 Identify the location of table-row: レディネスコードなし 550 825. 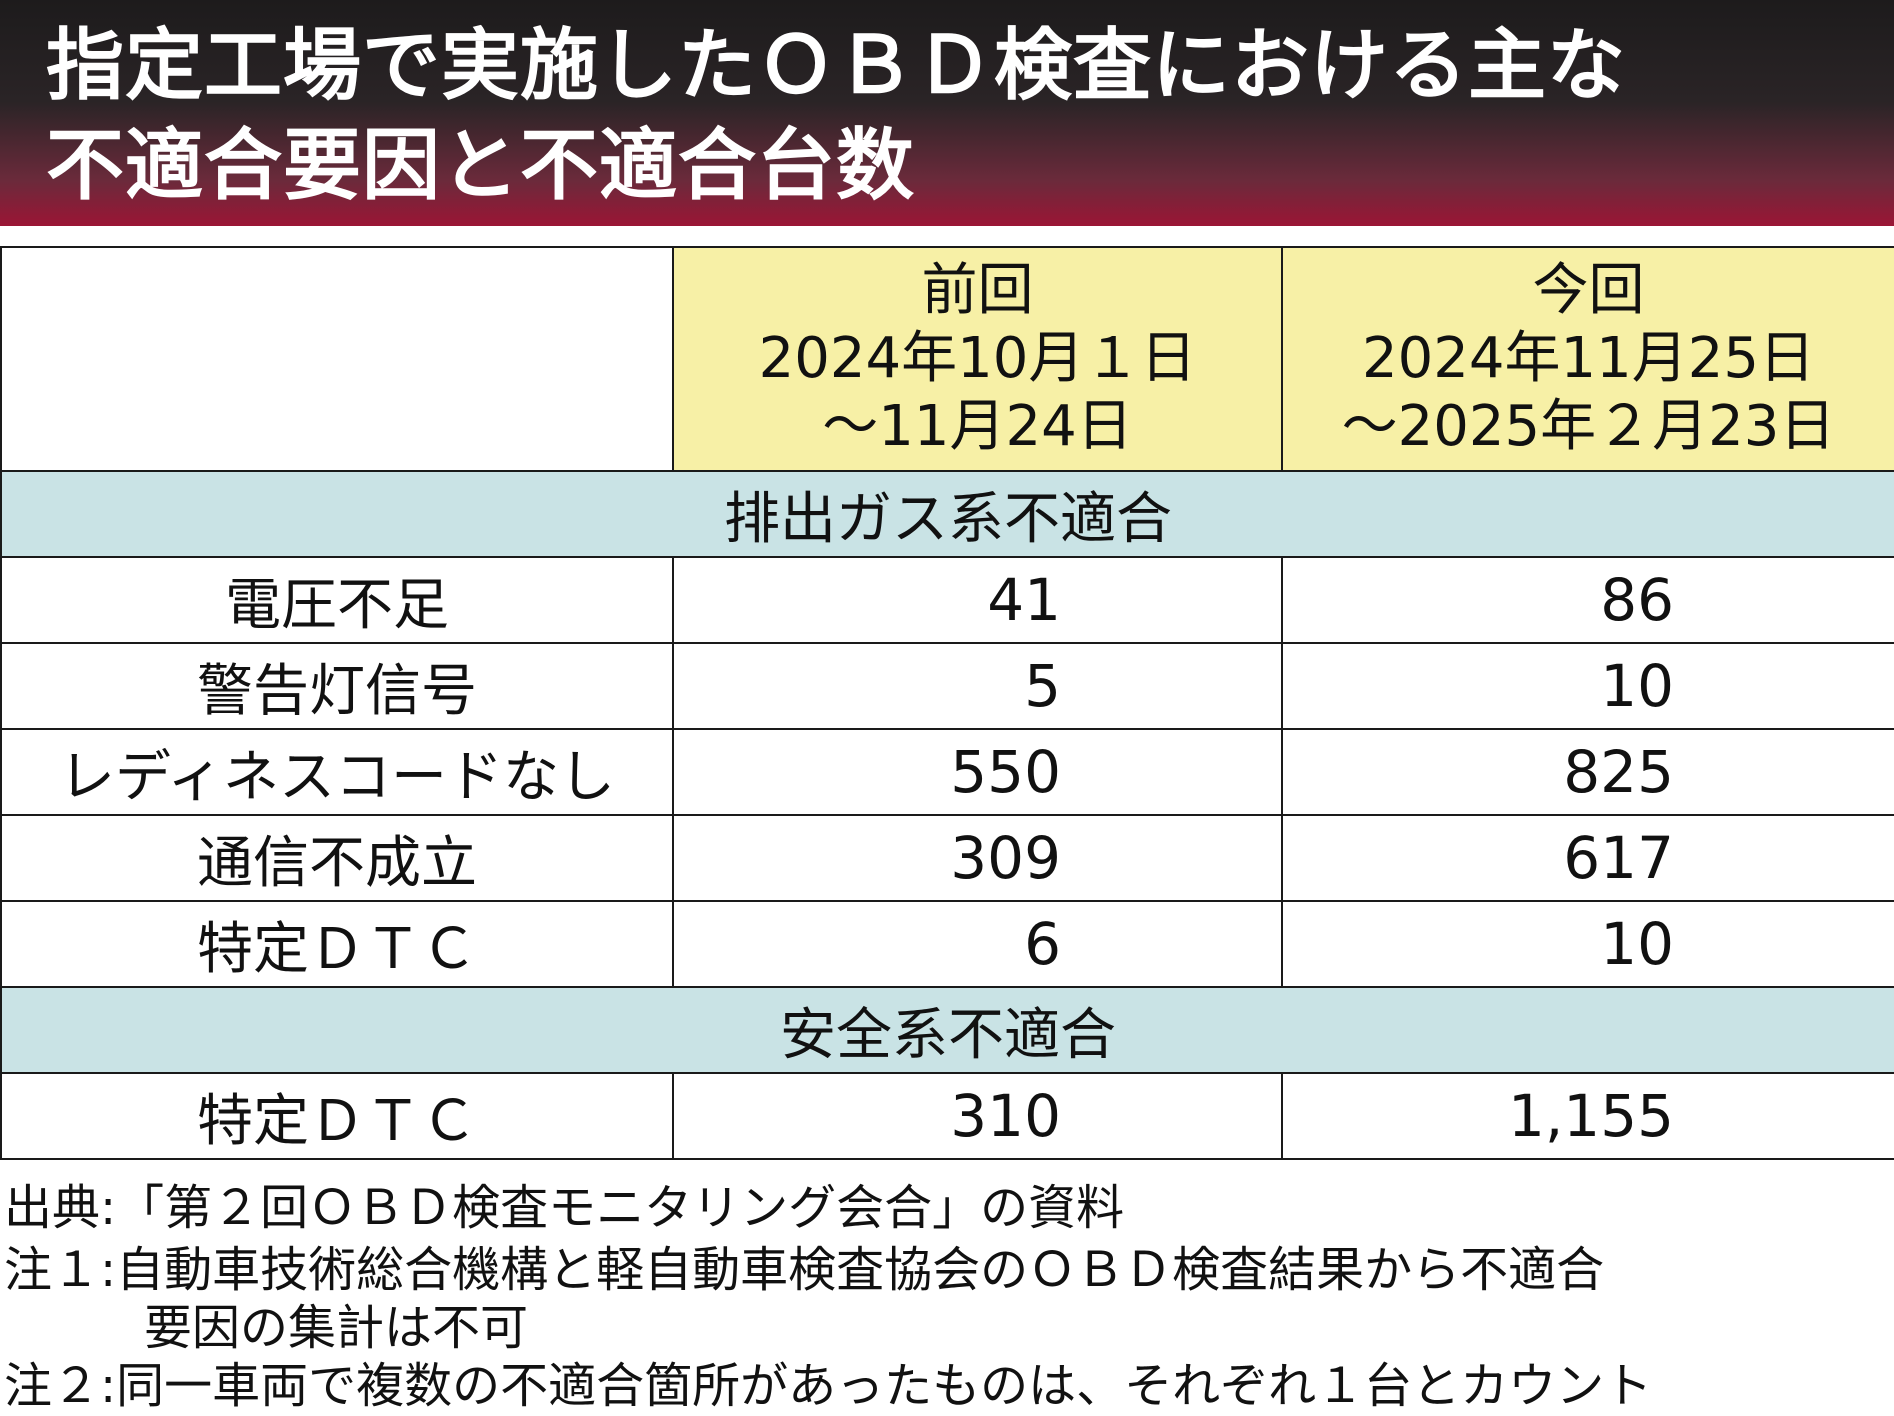
(947, 772).